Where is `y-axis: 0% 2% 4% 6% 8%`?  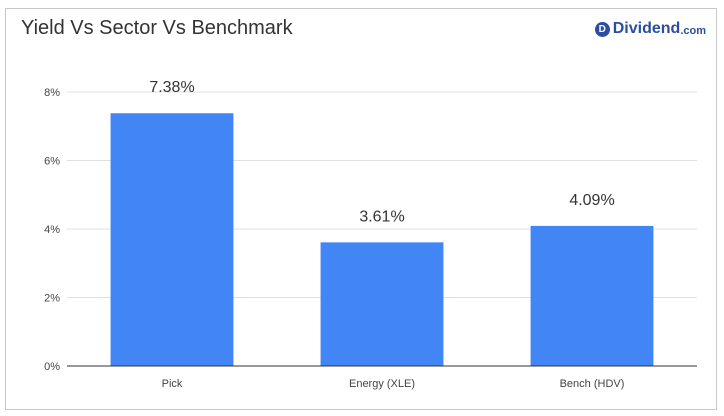
y-axis: 0% 2% 4% 6% 8% is located at coordinates (52, 230).